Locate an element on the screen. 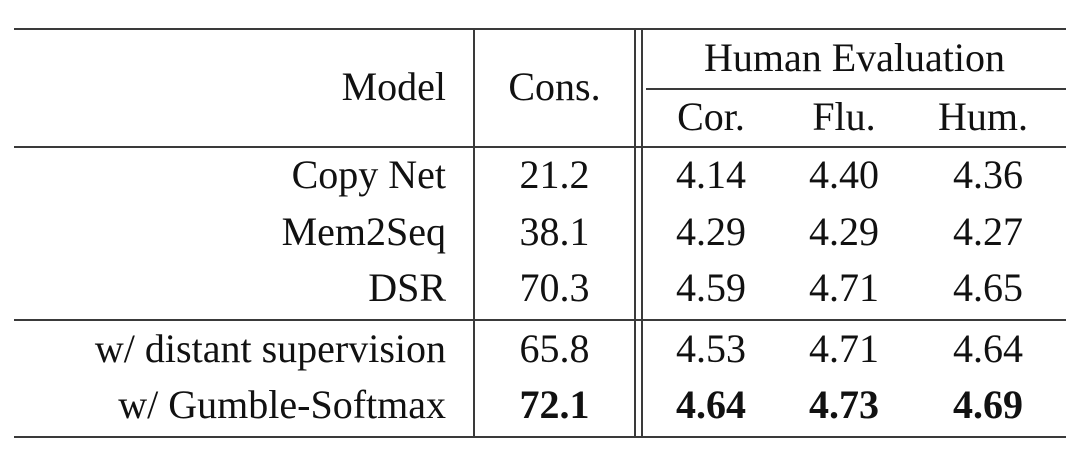 The height and width of the screenshot is (458, 1080). row-cons: 70.3 is located at coordinates (554, 287).